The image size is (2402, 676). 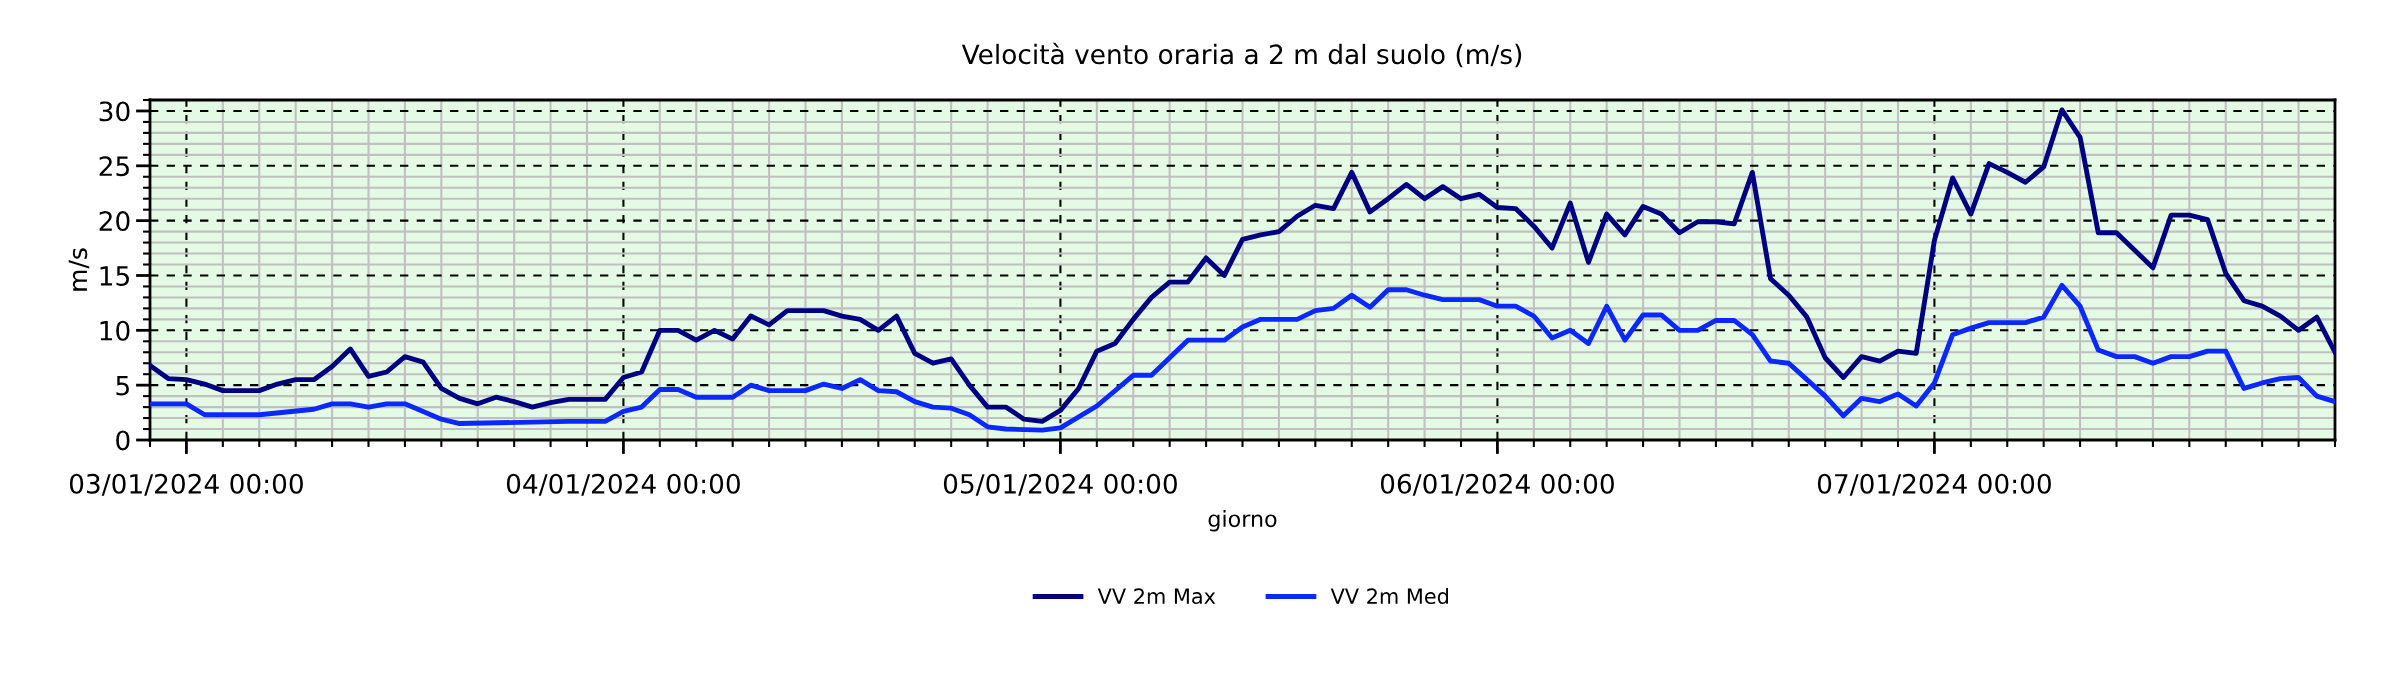 What do you see at coordinates (186, 484) in the screenshot?
I see `x-tick-label: 03/01/2024 00:00` at bounding box center [186, 484].